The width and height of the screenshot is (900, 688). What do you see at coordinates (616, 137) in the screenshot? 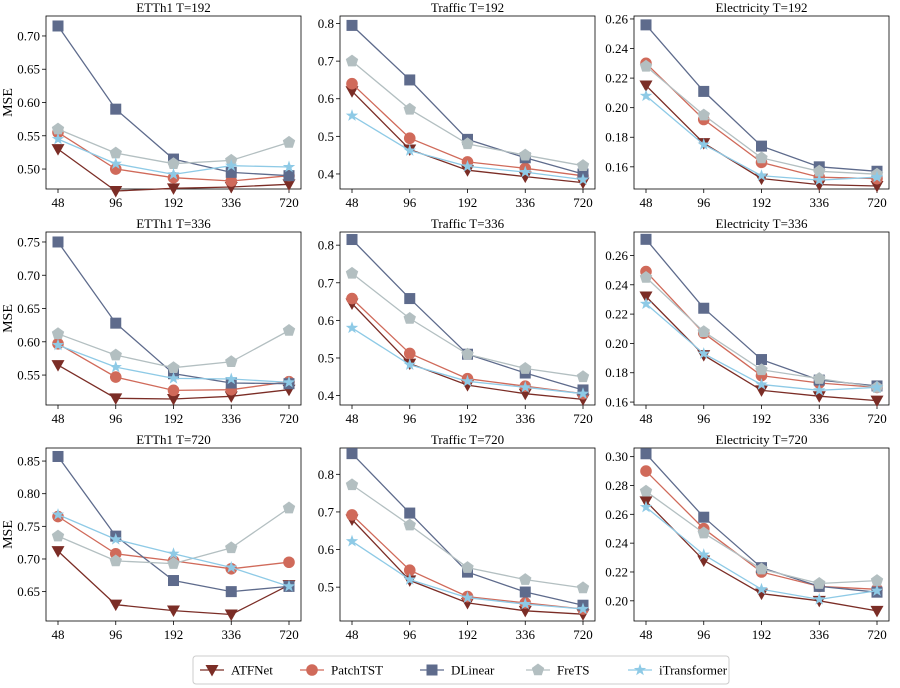
I see `y-tick-label: 0.18` at bounding box center [616, 137].